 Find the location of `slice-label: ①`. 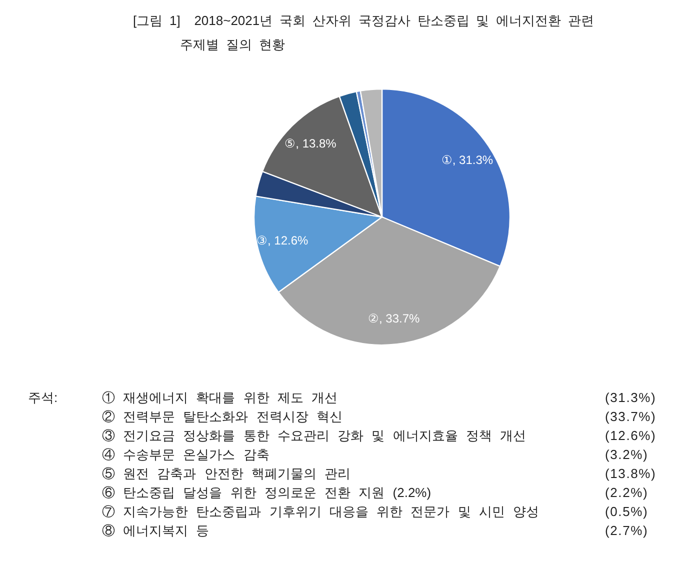

slice-label: ① is located at coordinates (446, 160).